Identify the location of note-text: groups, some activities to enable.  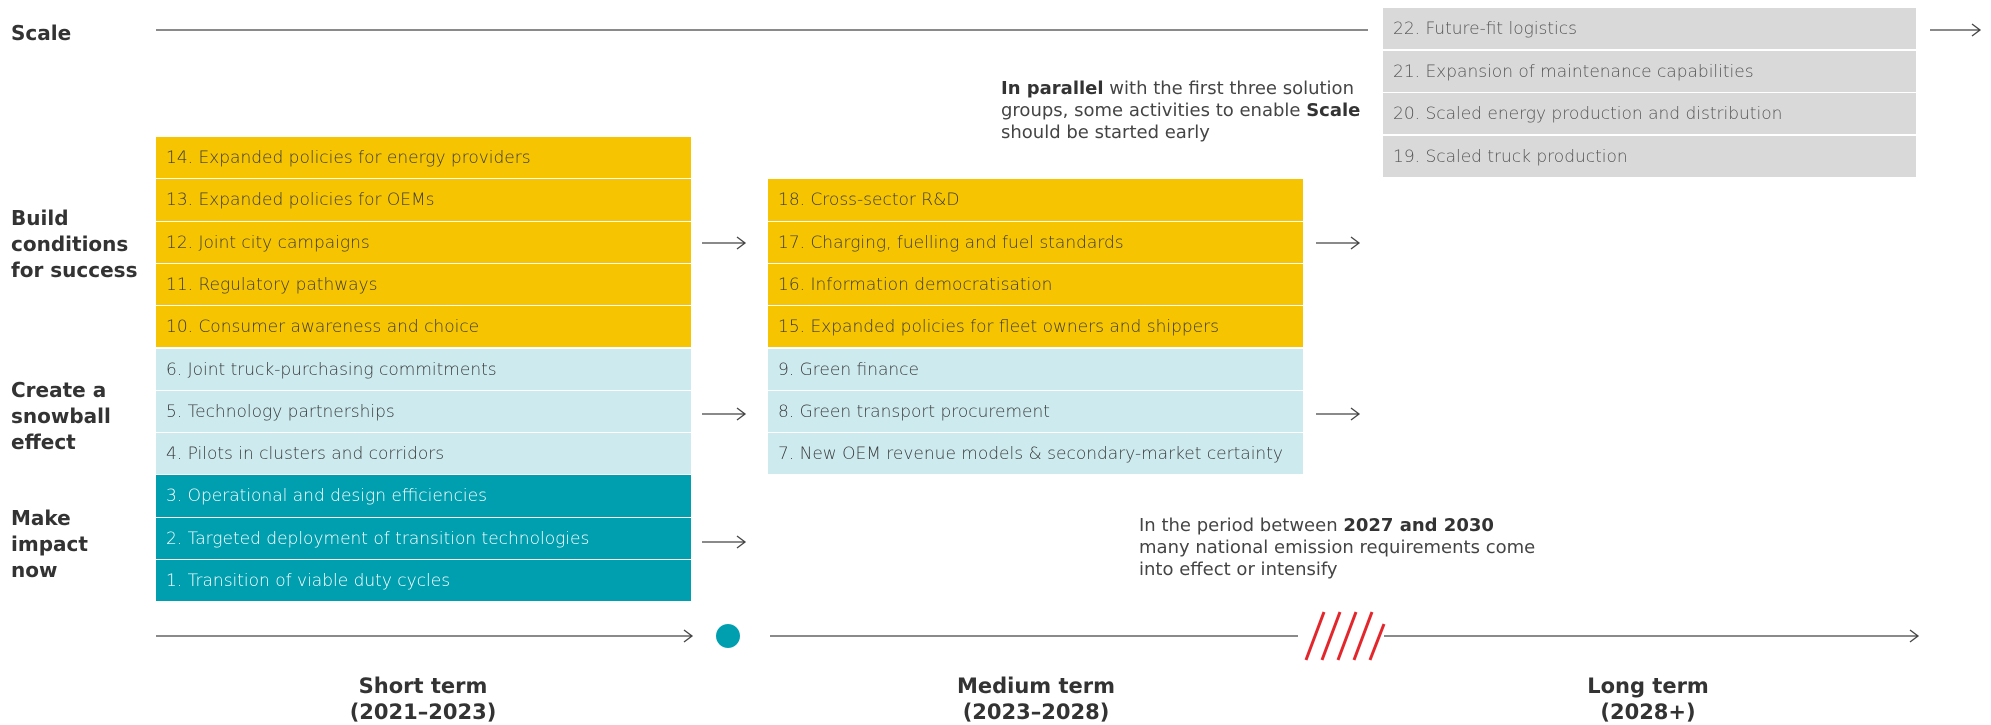
(1154, 110).